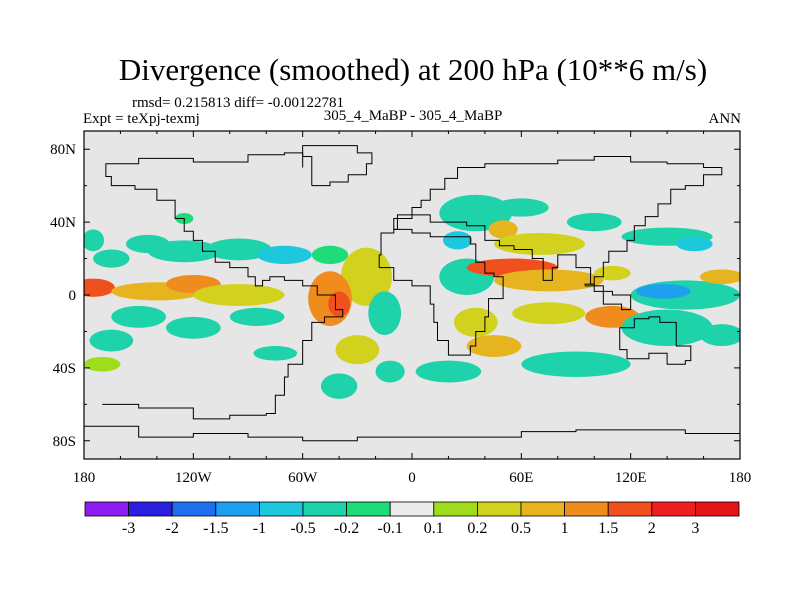 This screenshot has height=600, width=800. Describe the element at coordinates (631, 478) in the screenshot. I see `x-tick-label-5: 120E` at that location.